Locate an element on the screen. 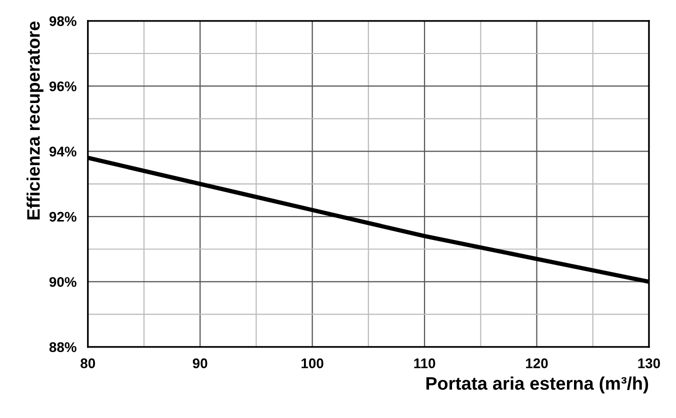 This screenshot has height=418, width=676. x-tick-label: 120 is located at coordinates (537, 363).